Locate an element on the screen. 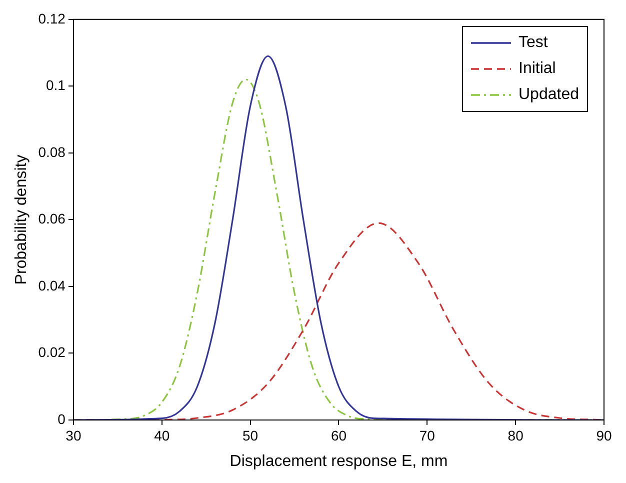 The height and width of the screenshot is (483, 626). x-tick-label: 90 is located at coordinates (604, 435).